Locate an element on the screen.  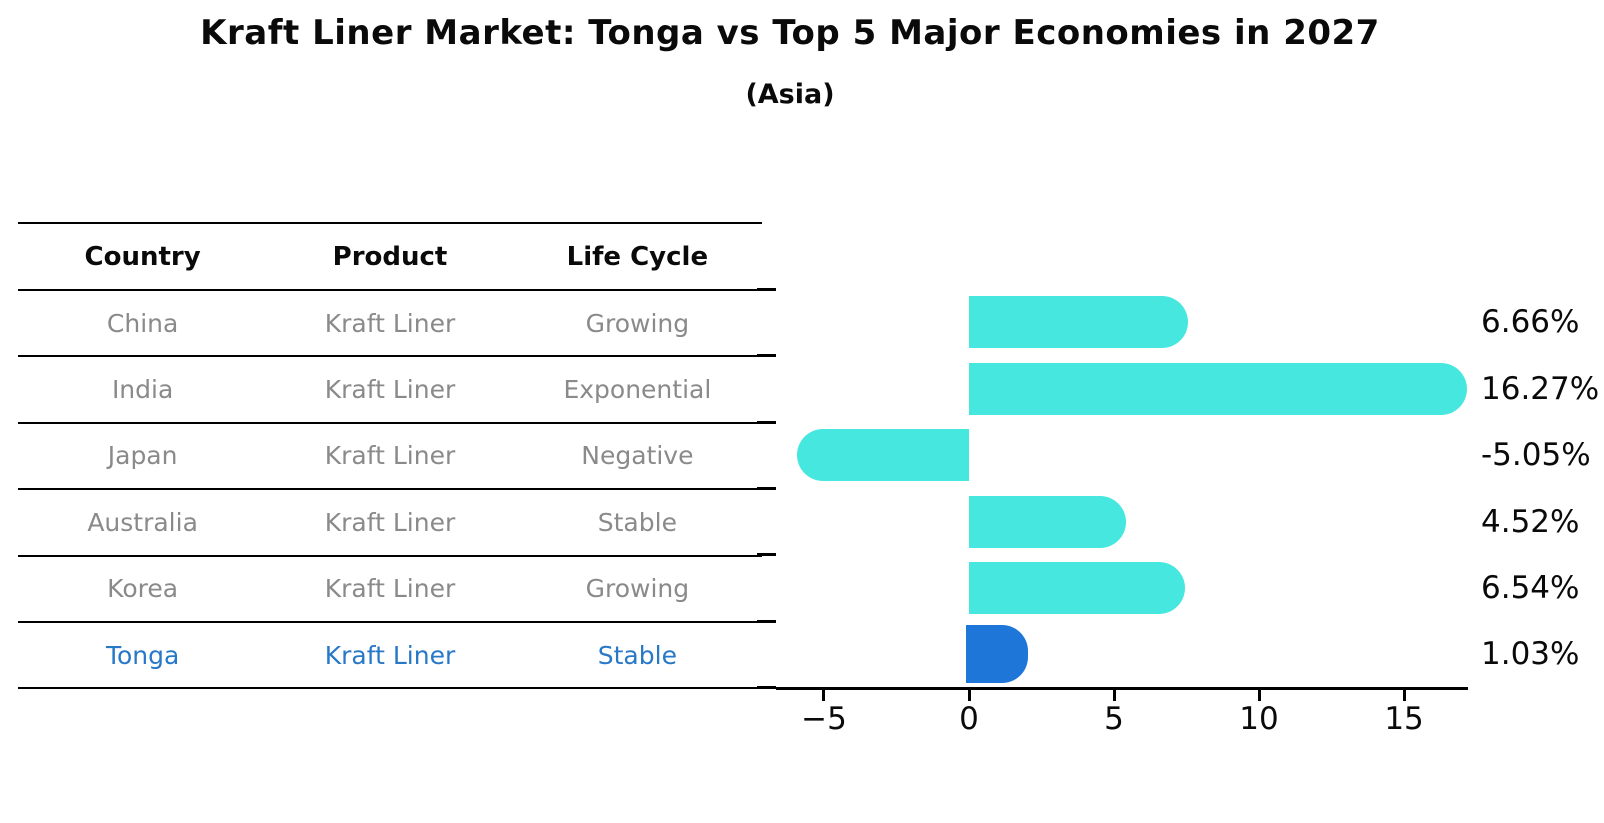
bar-china is located at coordinates (1079, 322).